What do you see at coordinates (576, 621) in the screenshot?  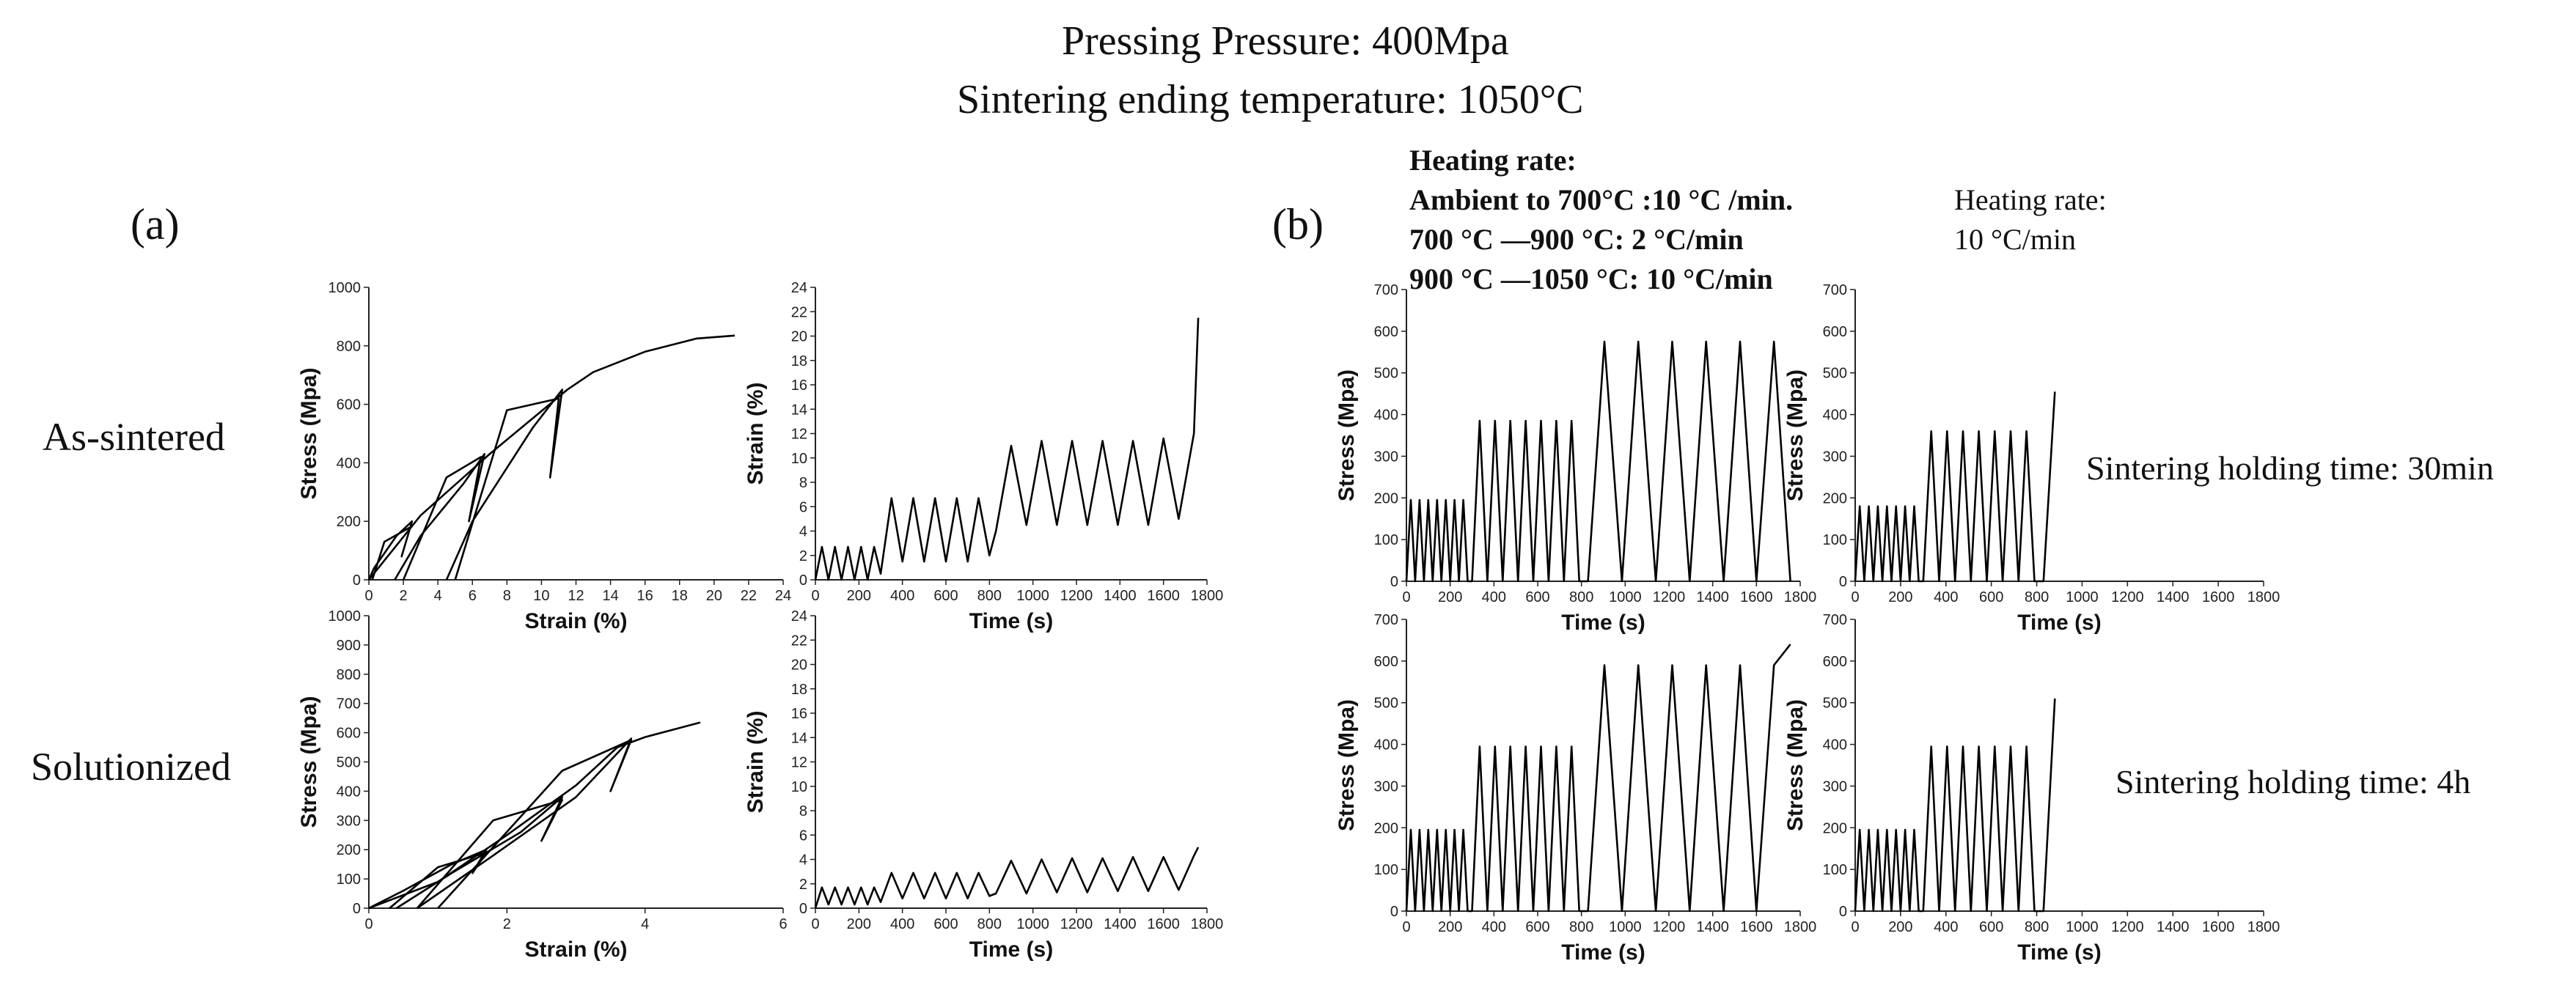 I see `x-axis-label: Strain (%)` at bounding box center [576, 621].